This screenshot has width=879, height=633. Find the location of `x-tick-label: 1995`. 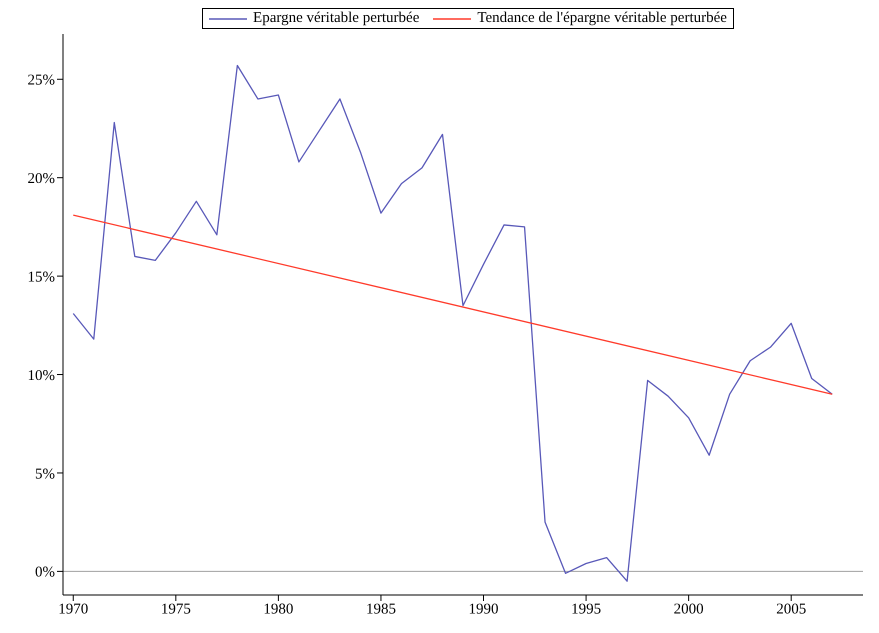

x-tick-label: 1995 is located at coordinates (586, 610).